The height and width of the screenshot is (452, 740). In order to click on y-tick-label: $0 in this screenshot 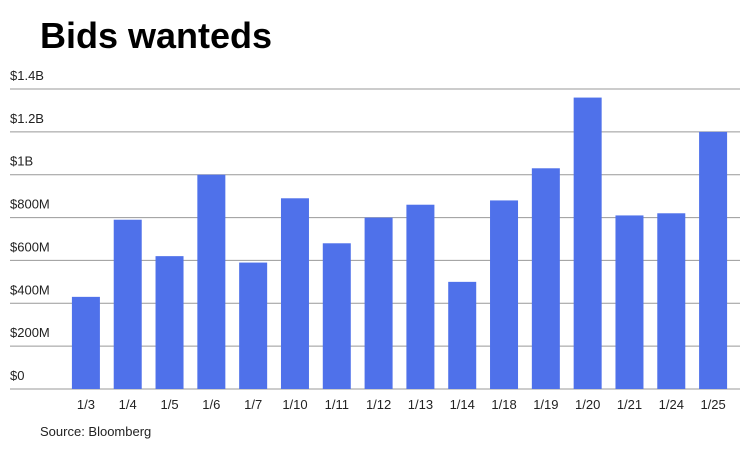, I will do `click(17, 375)`.